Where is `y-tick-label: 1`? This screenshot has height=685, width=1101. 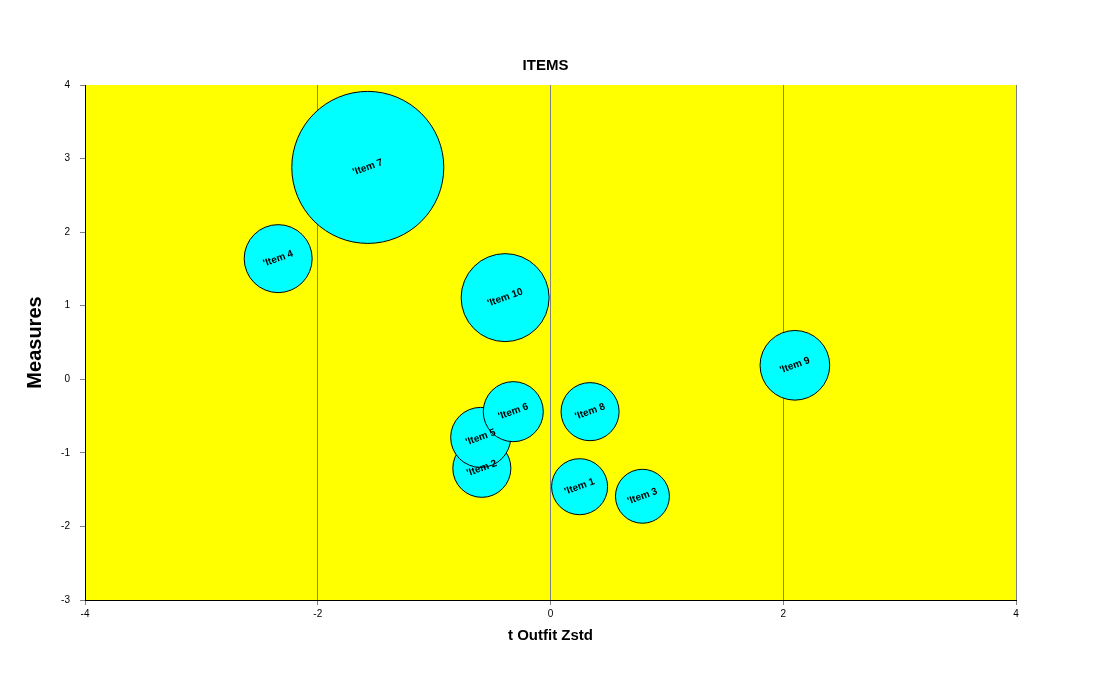 y-tick-label: 1 is located at coordinates (67, 305).